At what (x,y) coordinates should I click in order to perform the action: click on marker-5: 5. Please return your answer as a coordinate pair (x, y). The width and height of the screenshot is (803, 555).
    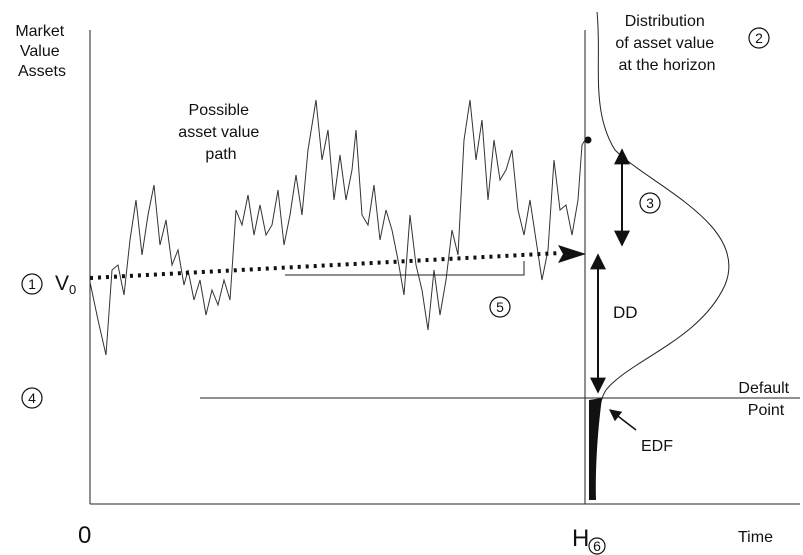
    Looking at the image, I should click on (500, 307).